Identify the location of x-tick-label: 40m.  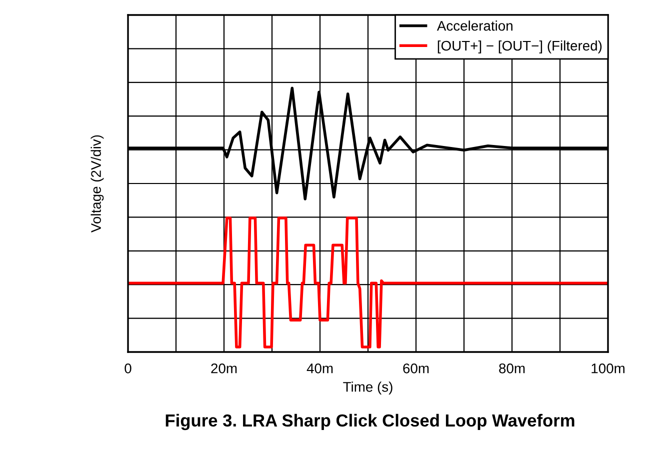
(319, 368).